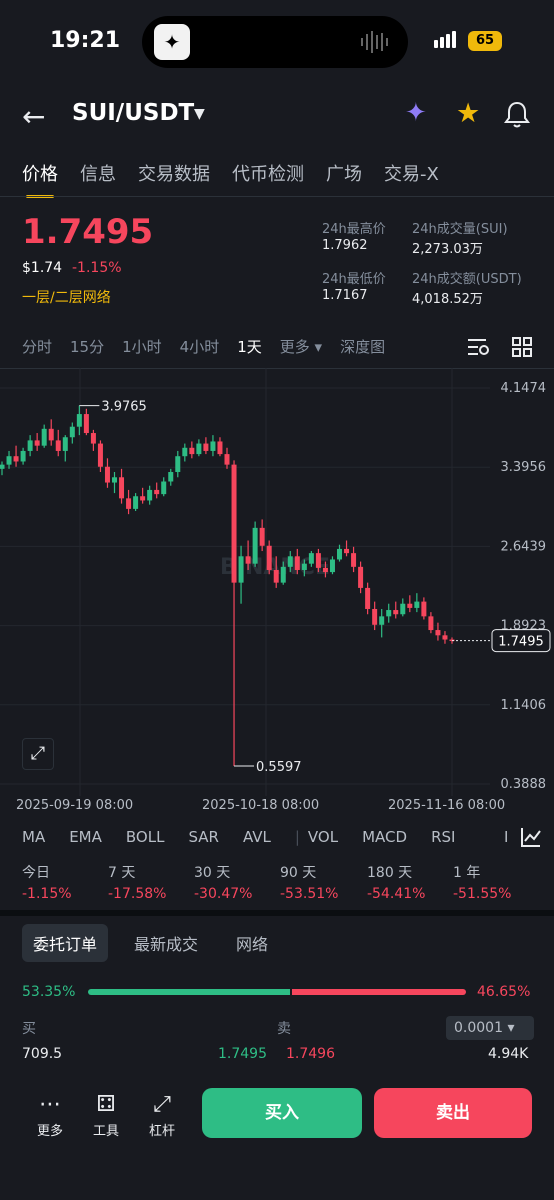 This screenshot has width=554, height=1200. I want to click on back-icon: ←, so click(34, 116).